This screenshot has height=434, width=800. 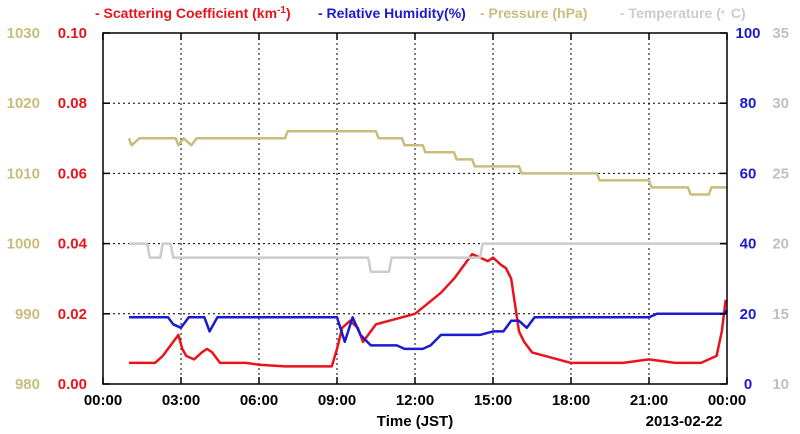 What do you see at coordinates (748, 244) in the screenshot?
I see `humidity-tick-label: 40` at bounding box center [748, 244].